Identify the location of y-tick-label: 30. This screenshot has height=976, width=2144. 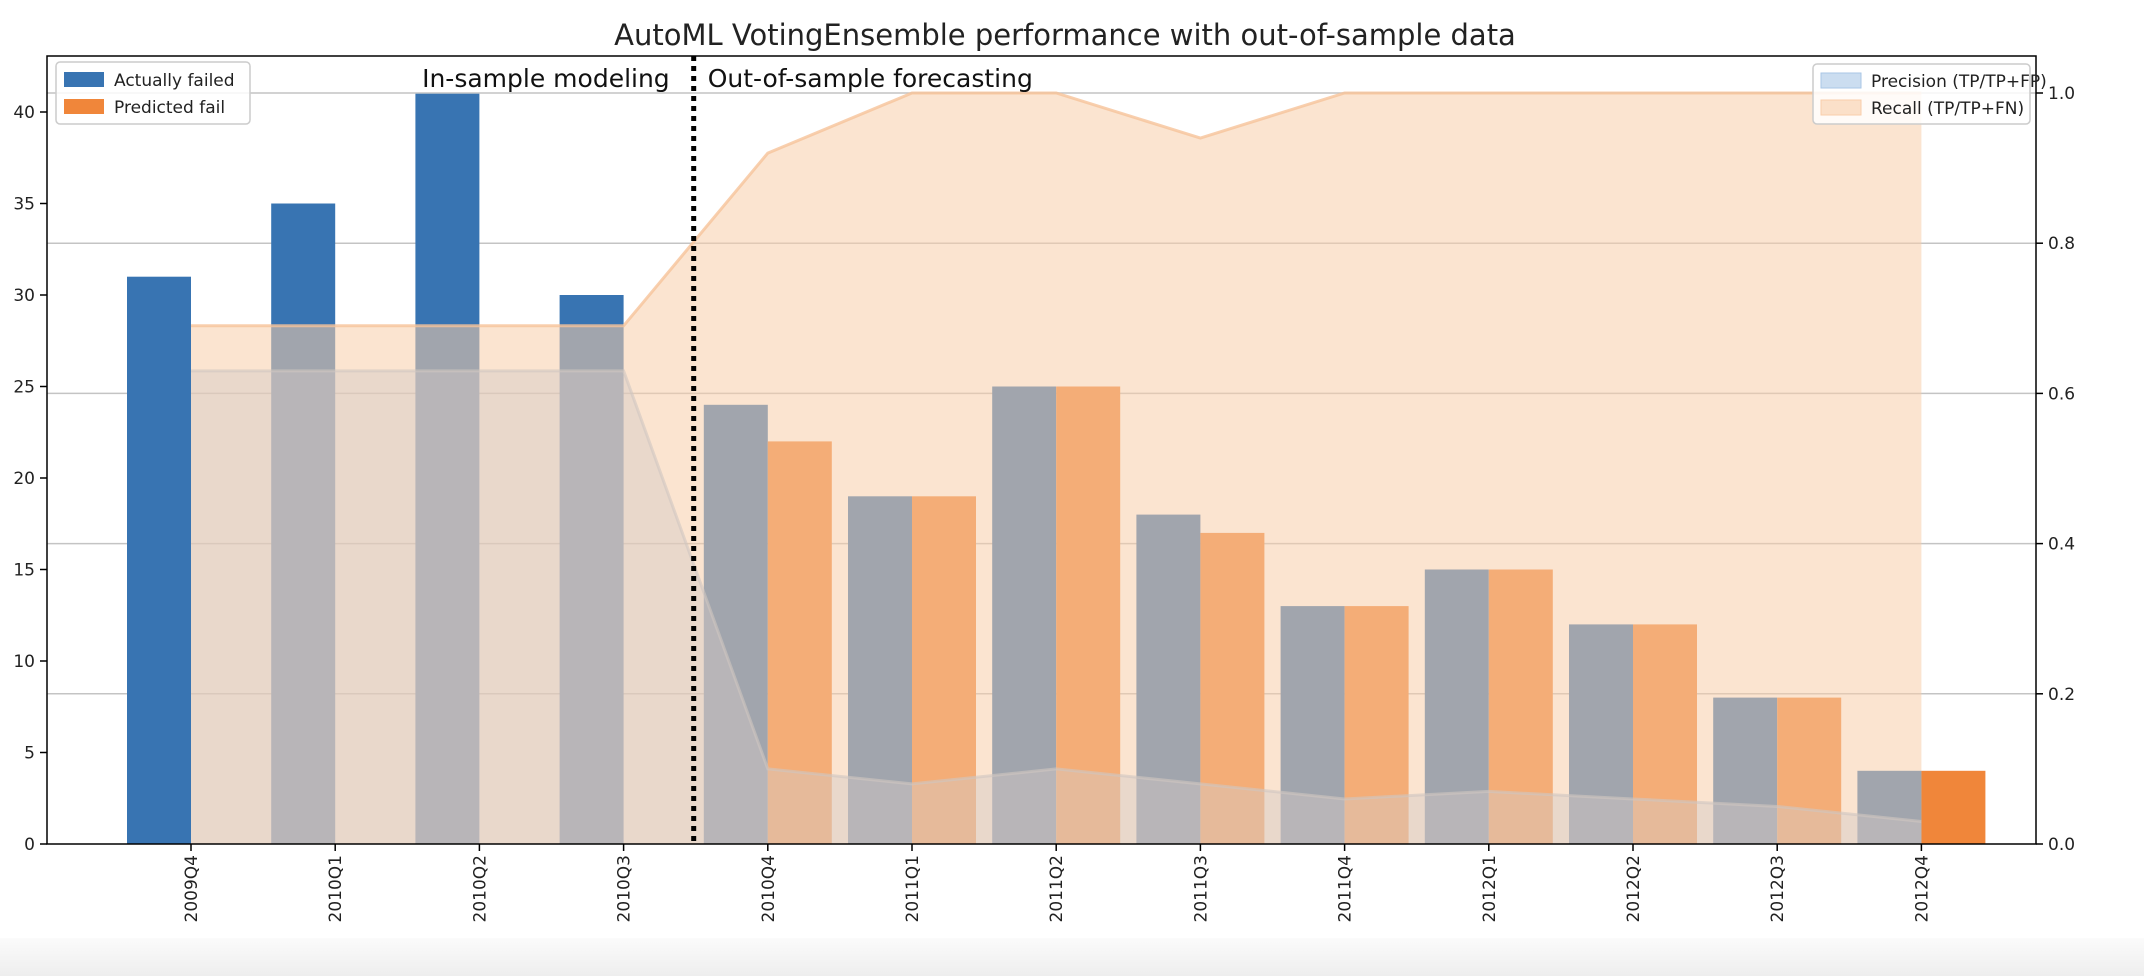
(24, 296).